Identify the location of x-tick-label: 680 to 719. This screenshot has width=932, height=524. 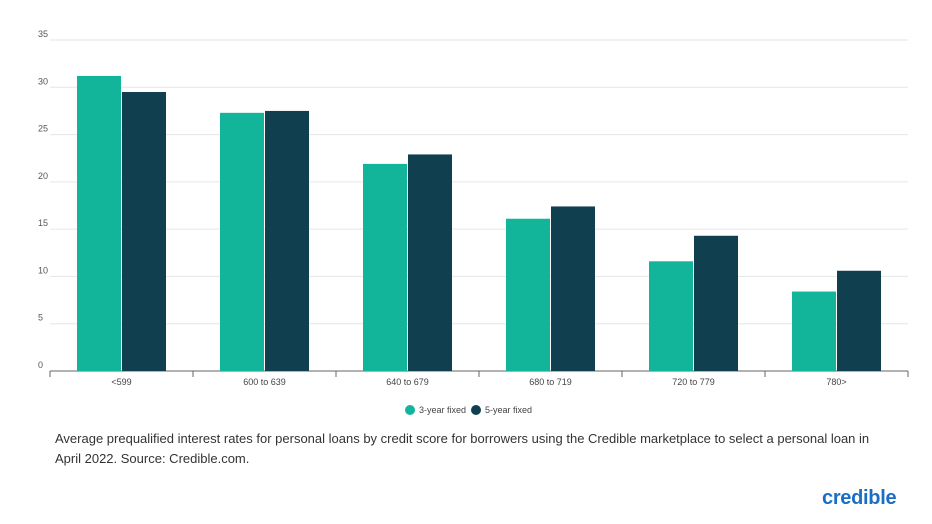
(550, 382).